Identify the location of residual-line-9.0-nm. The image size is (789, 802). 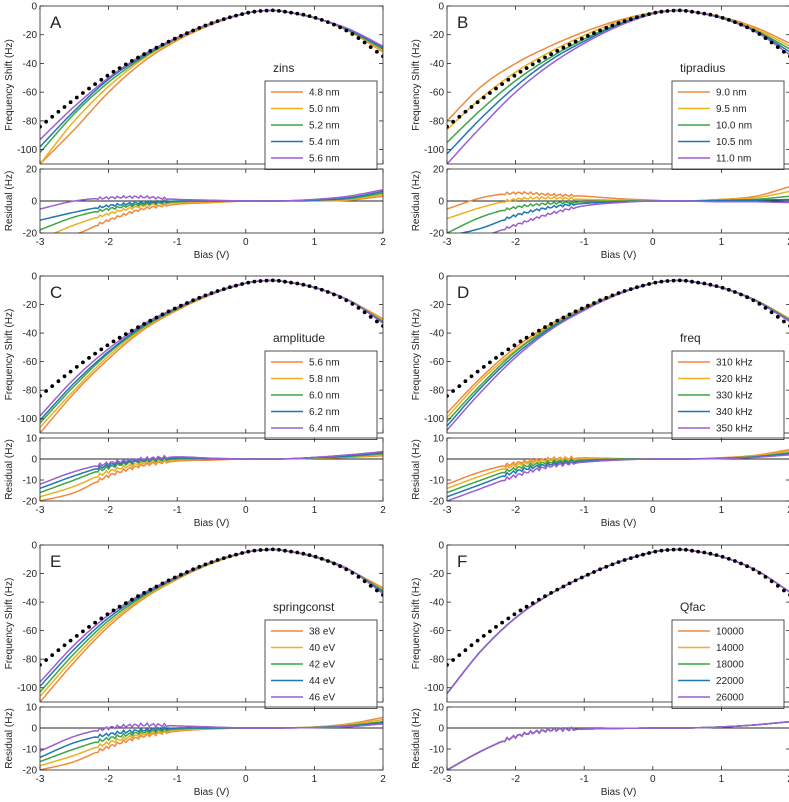
(618, 198).